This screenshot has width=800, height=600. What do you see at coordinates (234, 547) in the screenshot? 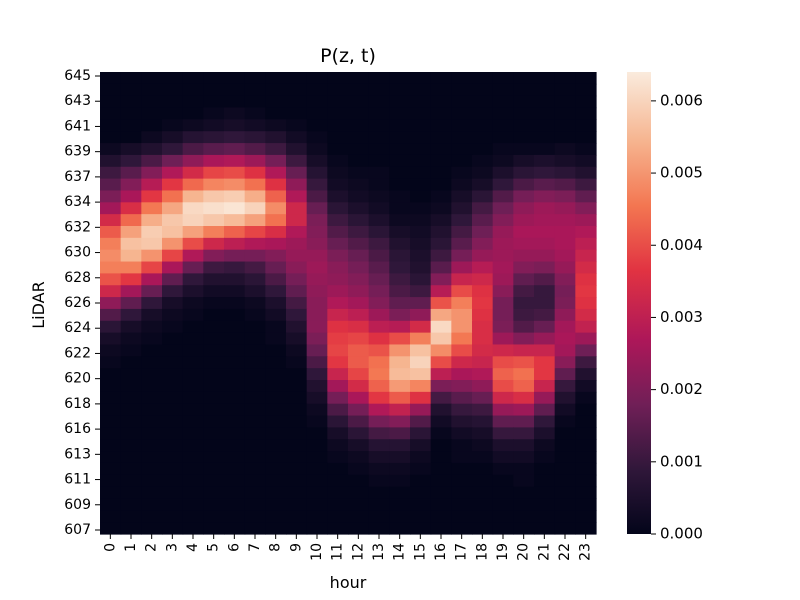
I see `x-tick-label: 6` at bounding box center [234, 547].